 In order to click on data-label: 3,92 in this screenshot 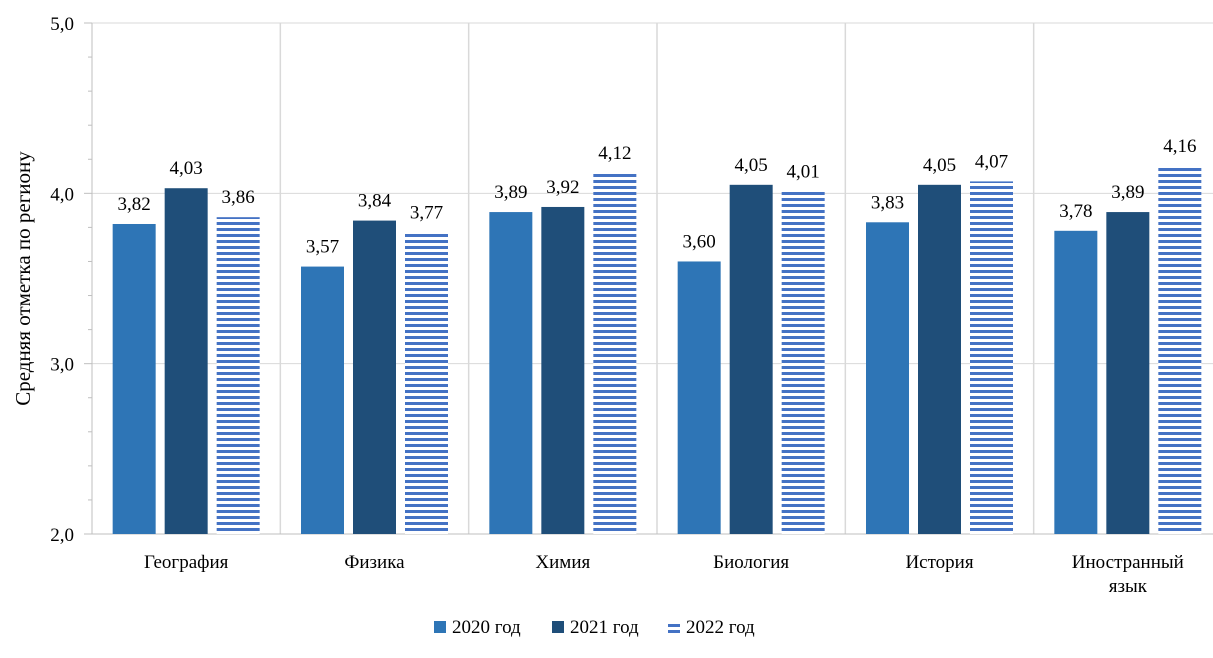, I will do `click(562, 187)`.